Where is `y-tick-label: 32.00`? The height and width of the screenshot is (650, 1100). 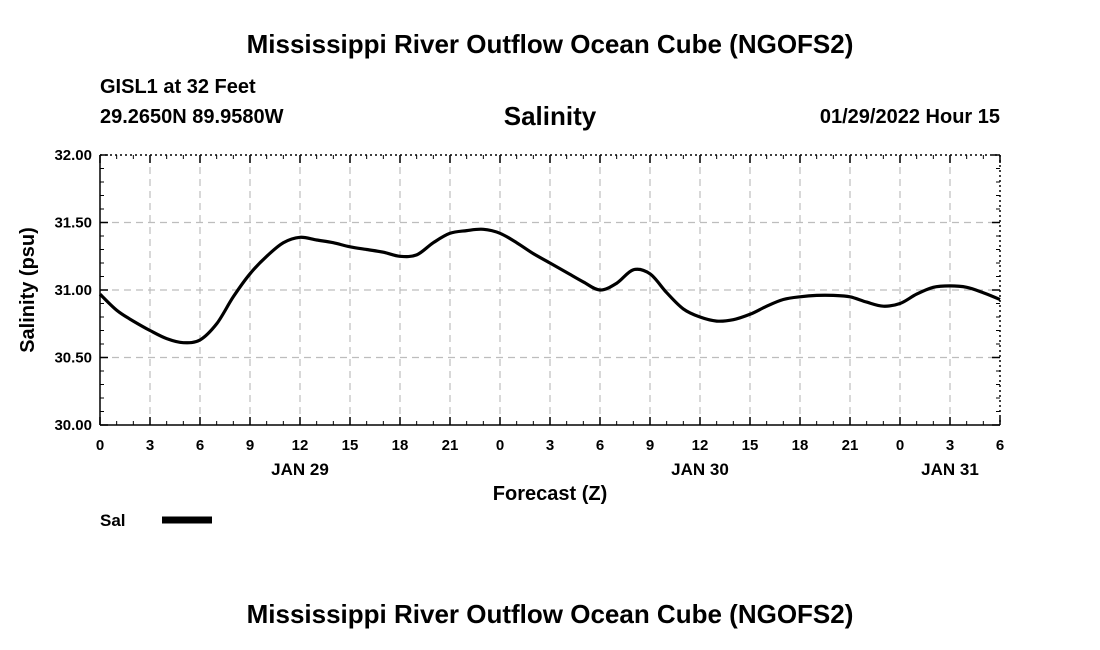
y-tick-label: 32.00 is located at coordinates (73, 155).